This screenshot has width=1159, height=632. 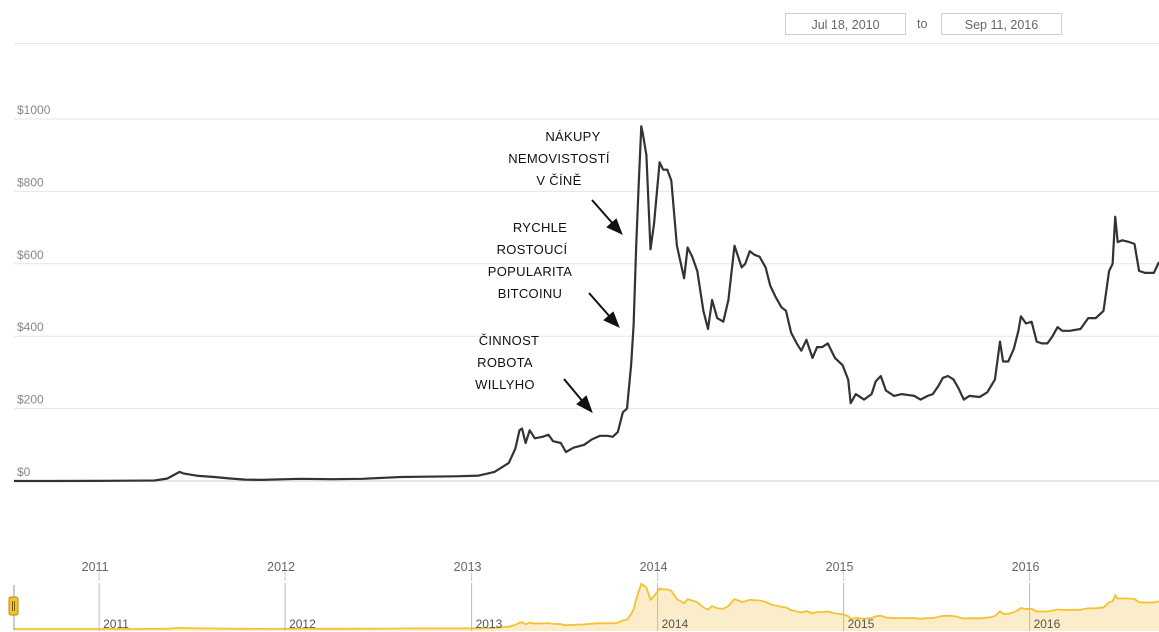 I want to click on annotation-willy-line-2: ROBOTA, so click(x=505, y=362).